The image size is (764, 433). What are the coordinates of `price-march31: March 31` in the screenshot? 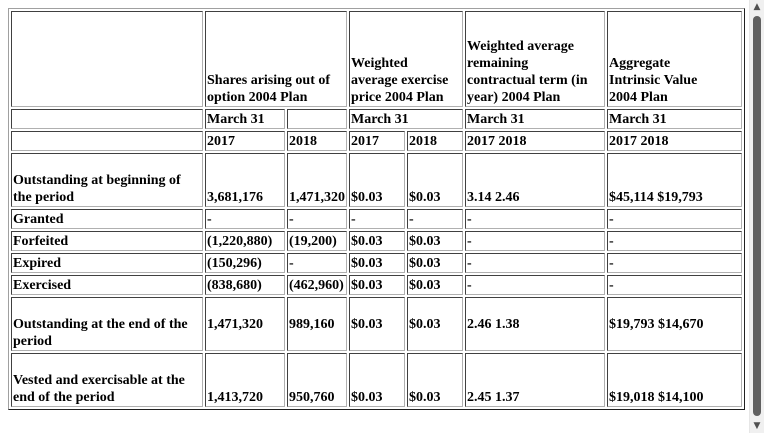 It's located at (406, 119).